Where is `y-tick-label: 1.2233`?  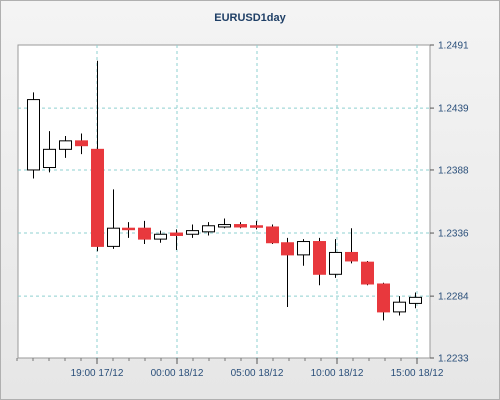 y-tick-label: 1.2233 is located at coordinates (453, 359).